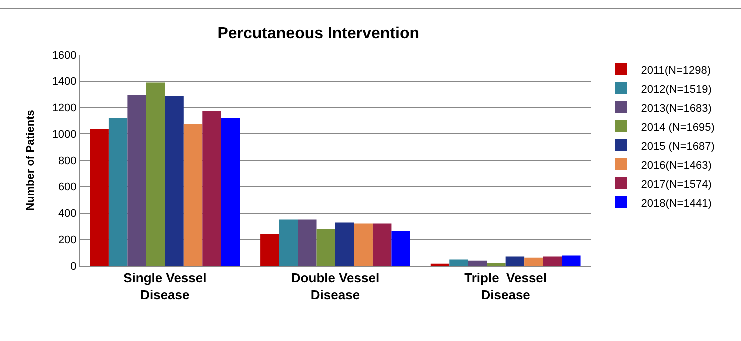  I want to click on legend-label: 2016(N=1463), so click(676, 166).